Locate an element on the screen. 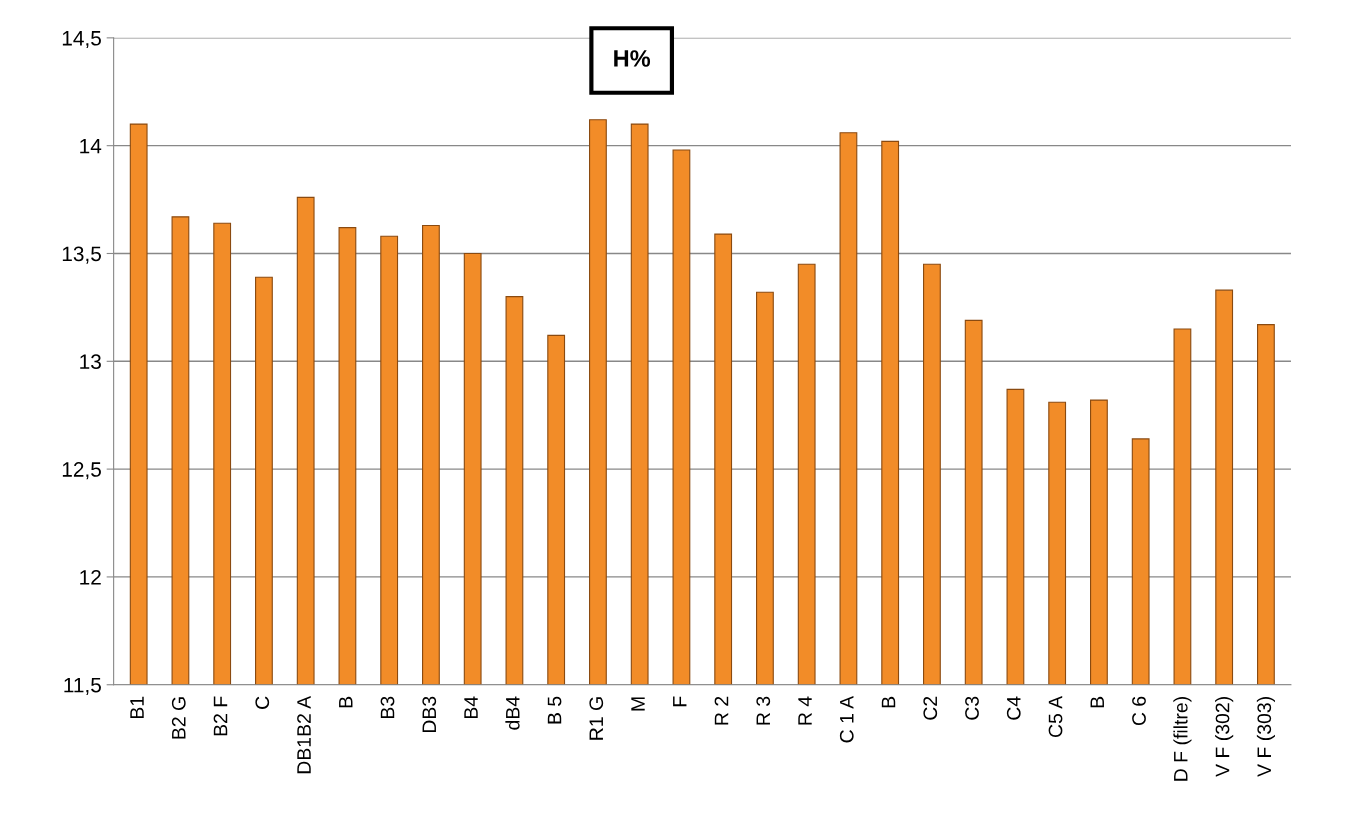 The image size is (1369, 823). x-tick-label: R 2 is located at coordinates (721, 710).